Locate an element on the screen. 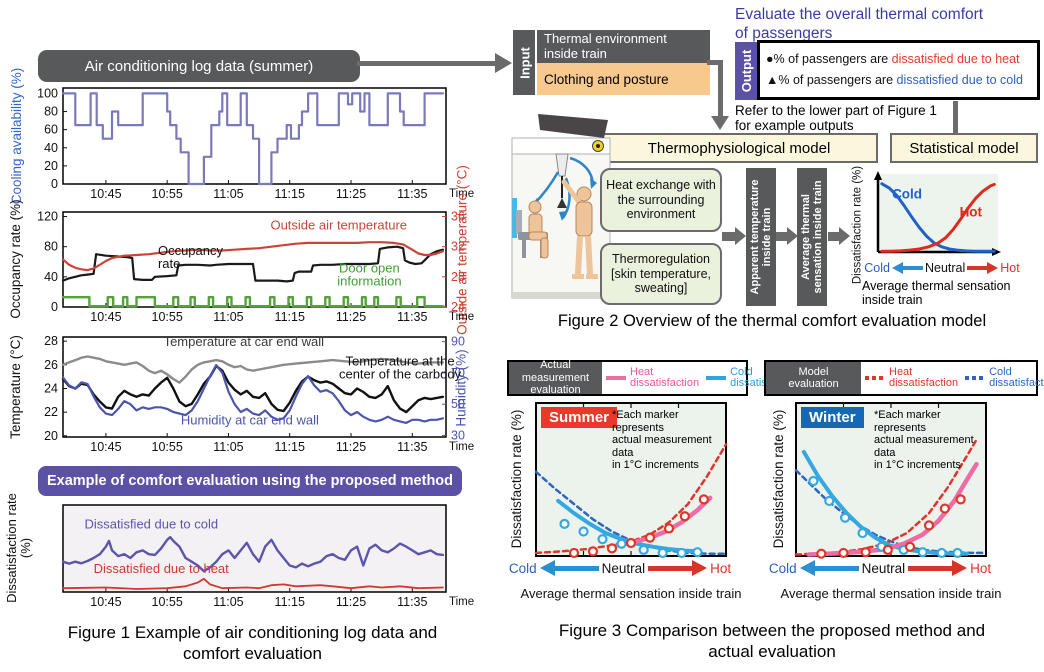 Image resolution: width=1044 pixels, height=672 pixels. thermophysiological-model-label: Thermophysiological model is located at coordinates (739, 148).